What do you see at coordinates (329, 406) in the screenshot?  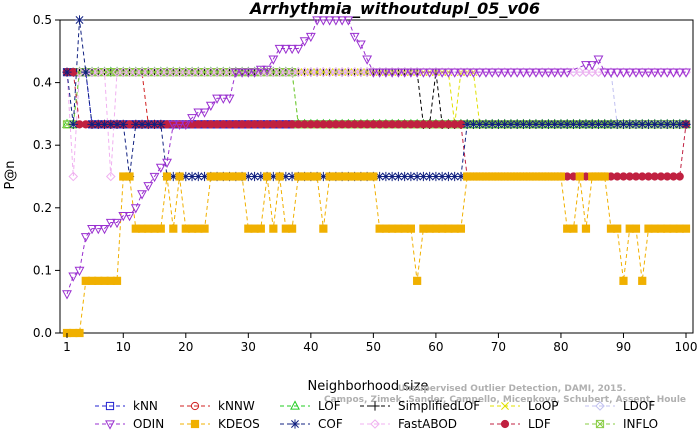 I see `legend-label-lof: LOF` at bounding box center [329, 406].